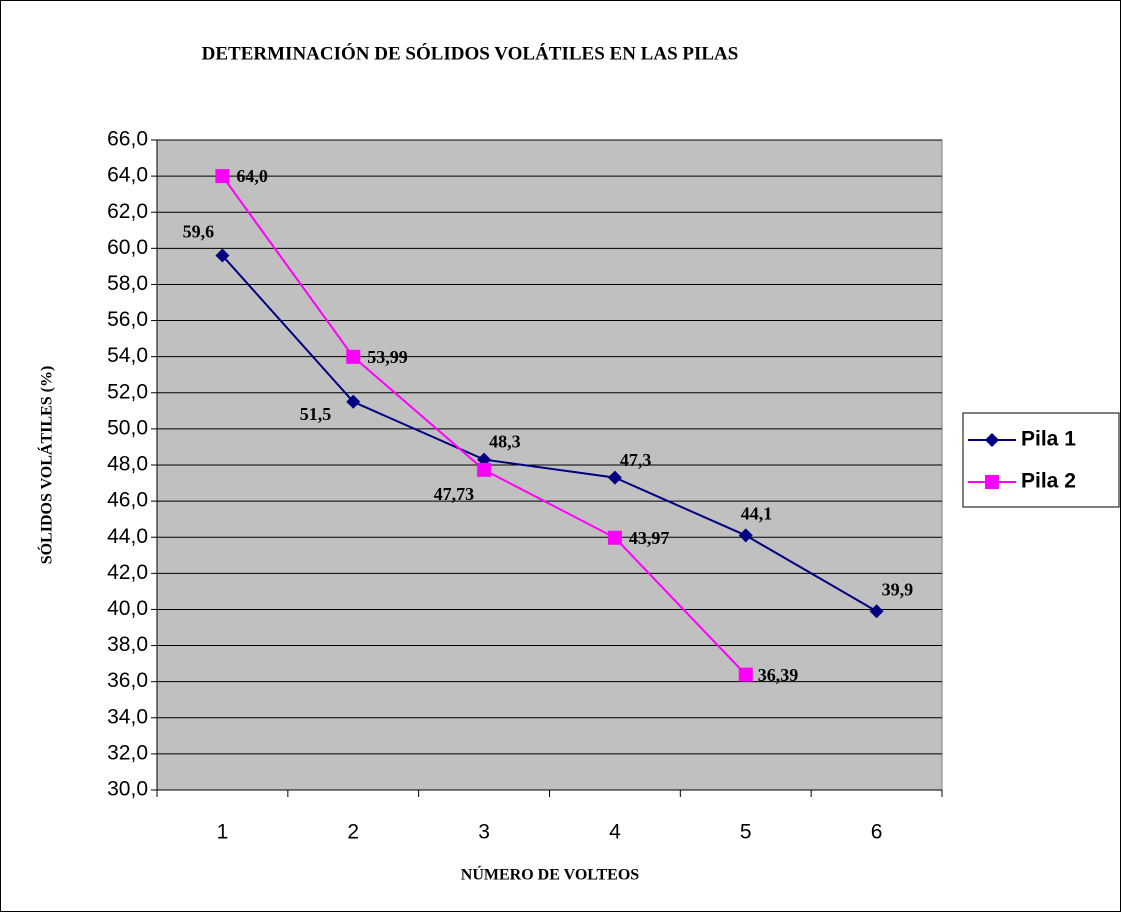 The image size is (1121, 912). Describe the element at coordinates (127, 608) in the screenshot. I see `y-tick-label: 40,0` at that location.